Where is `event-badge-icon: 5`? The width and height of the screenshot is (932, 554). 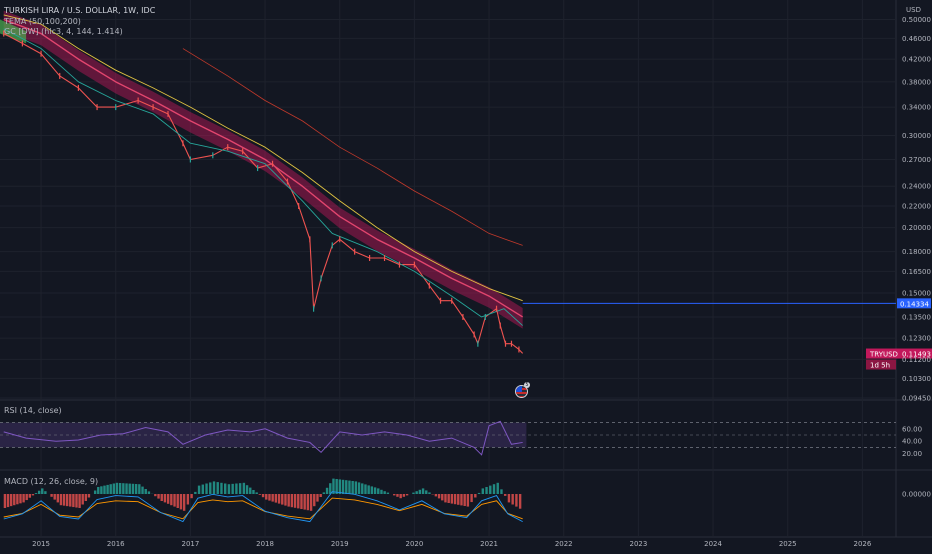
event-badge-icon: 5 is located at coordinates (527, 385).